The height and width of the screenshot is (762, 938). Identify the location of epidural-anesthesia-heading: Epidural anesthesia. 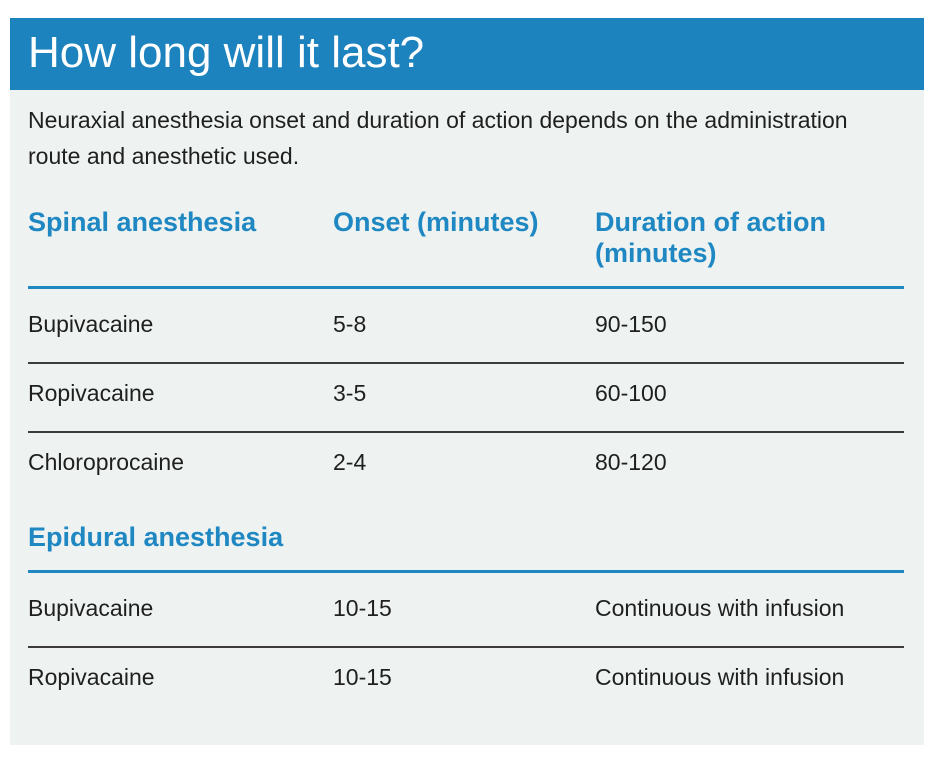
(156, 537).